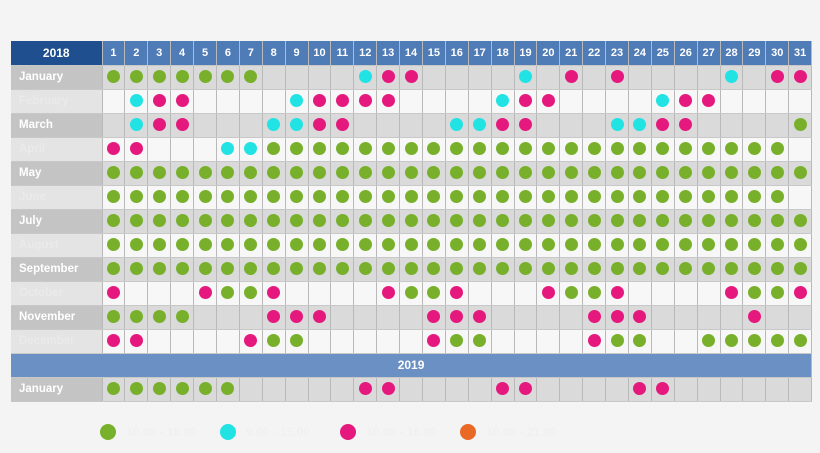 This screenshot has width=820, height=453. Describe the element at coordinates (503, 53) in the screenshot. I see `day-header: 18` at that location.